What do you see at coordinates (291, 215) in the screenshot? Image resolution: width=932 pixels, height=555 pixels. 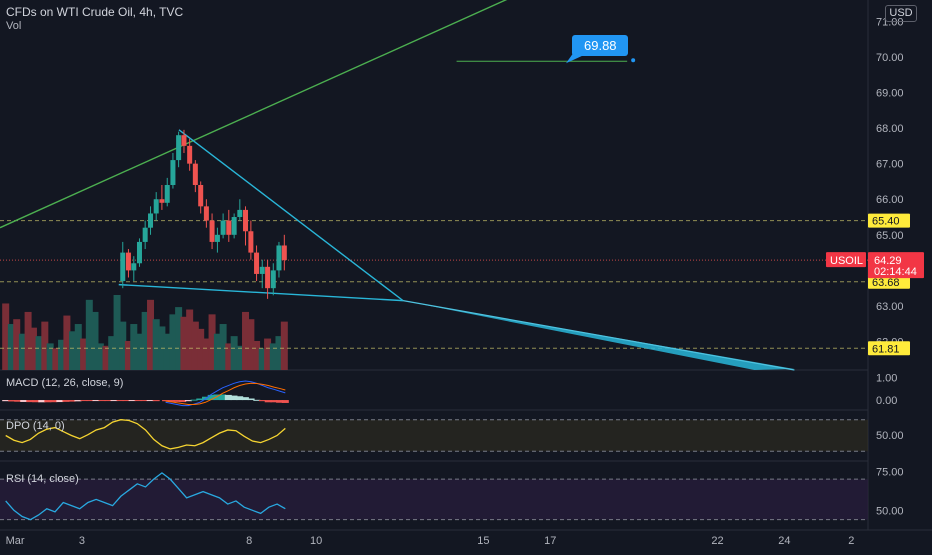 I see `trendline-blue-upper` at bounding box center [291, 215].